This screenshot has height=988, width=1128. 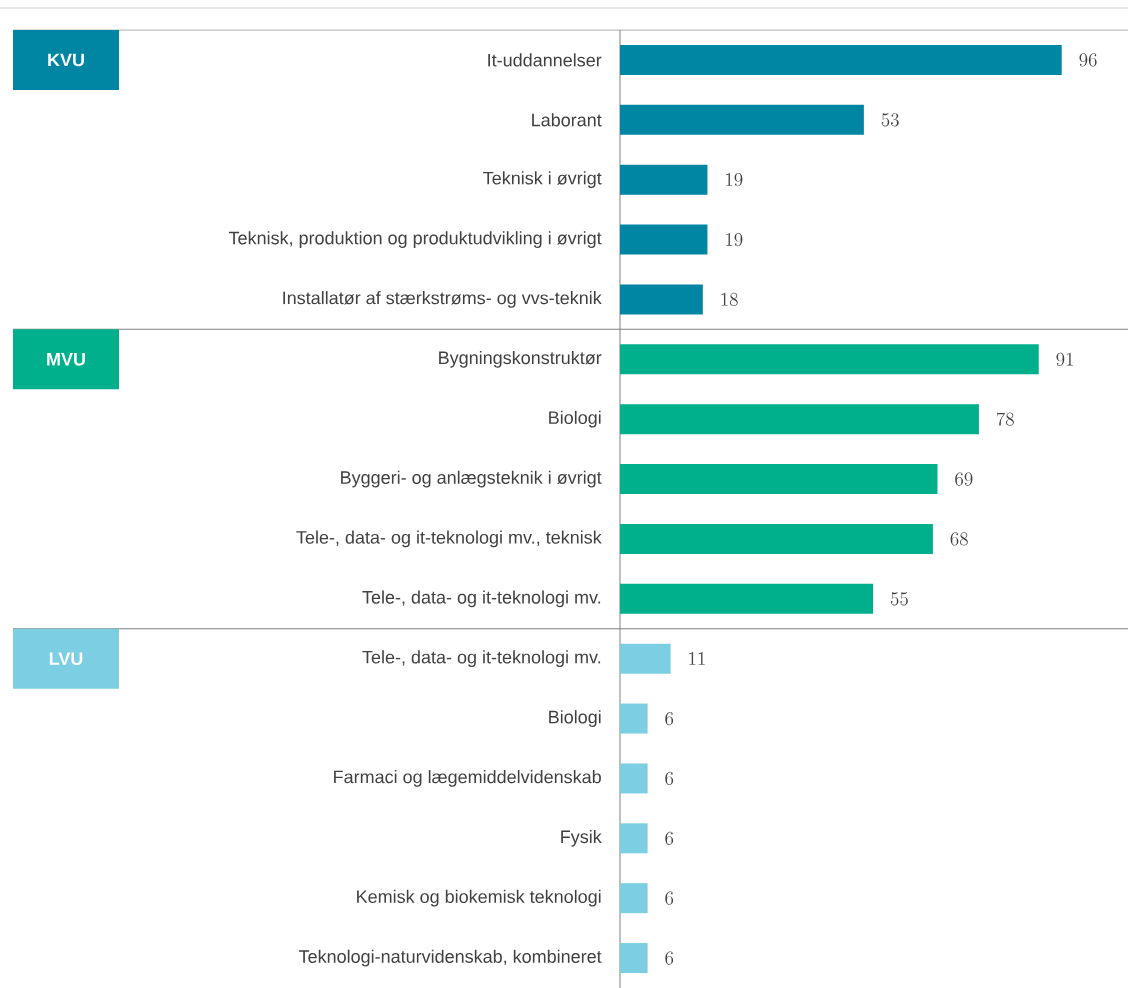 I want to click on y-tick-label: Teknologi-naturvidenskab, kombineret, so click(x=450, y=958).